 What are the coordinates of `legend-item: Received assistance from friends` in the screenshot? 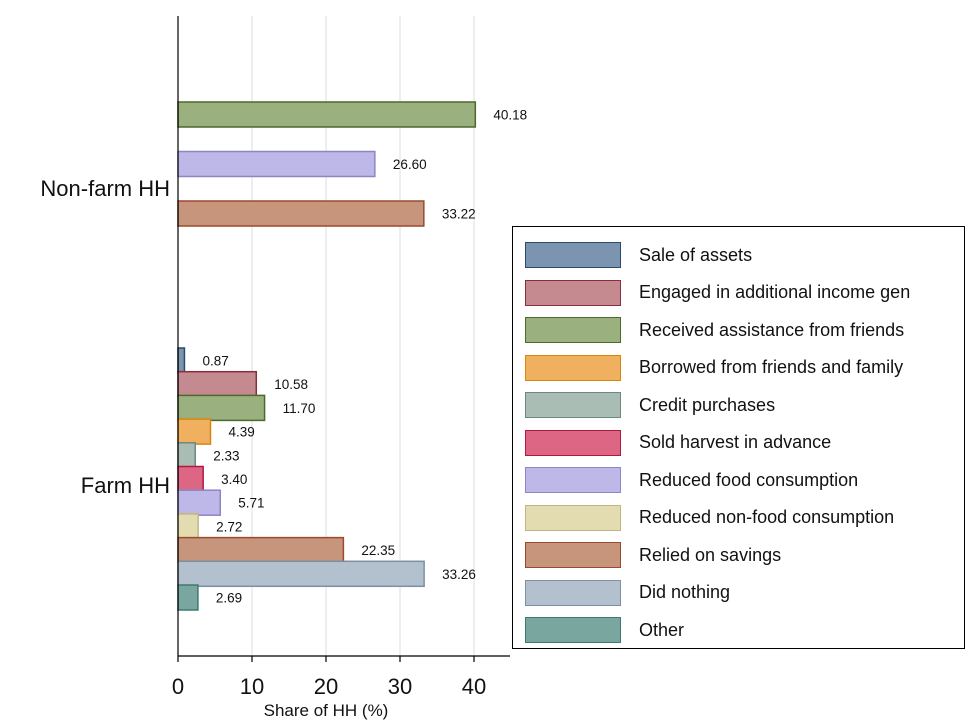 It's located at (714, 330).